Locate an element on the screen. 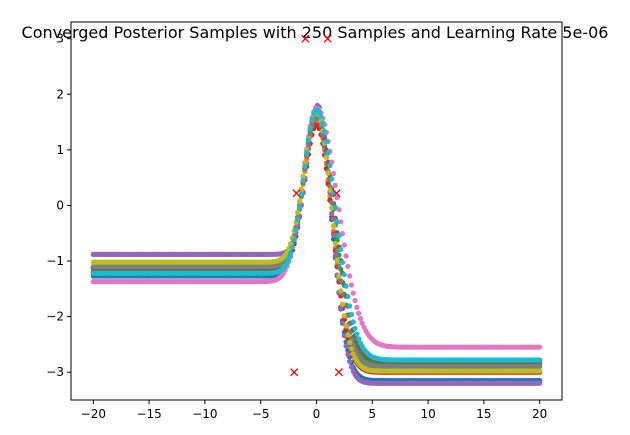  y-tick-label: −2 is located at coordinates (55, 317).